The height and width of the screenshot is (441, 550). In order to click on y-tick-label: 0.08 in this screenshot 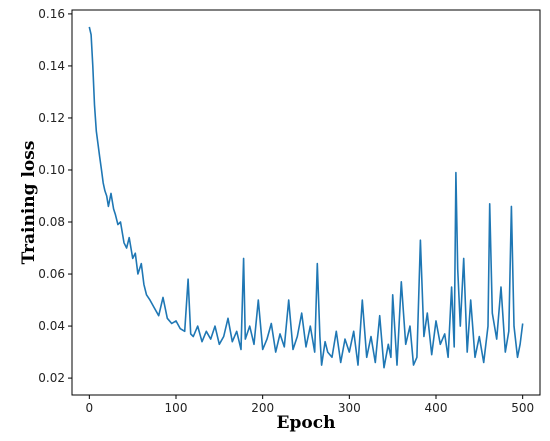, I will do `click(51, 222)`.